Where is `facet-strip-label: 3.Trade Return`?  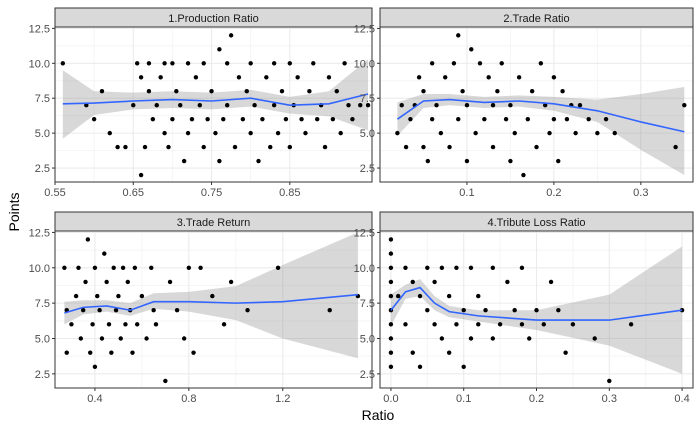
facet-strip-label: 3.Trade Return is located at coordinates (214, 223).